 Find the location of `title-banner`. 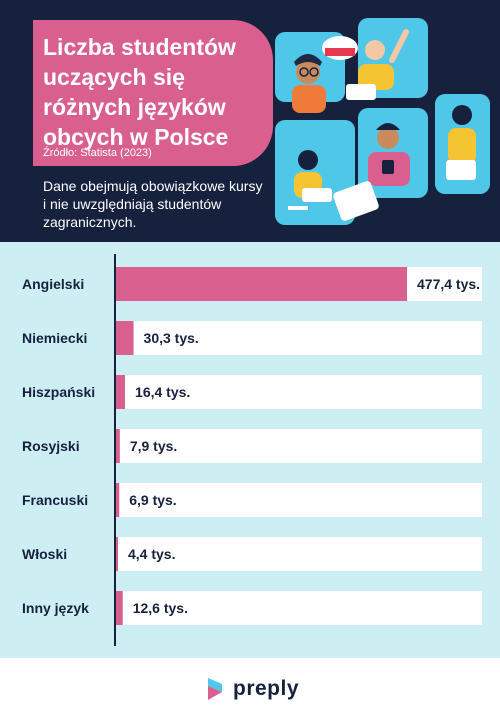

title-banner is located at coordinates (153, 93).